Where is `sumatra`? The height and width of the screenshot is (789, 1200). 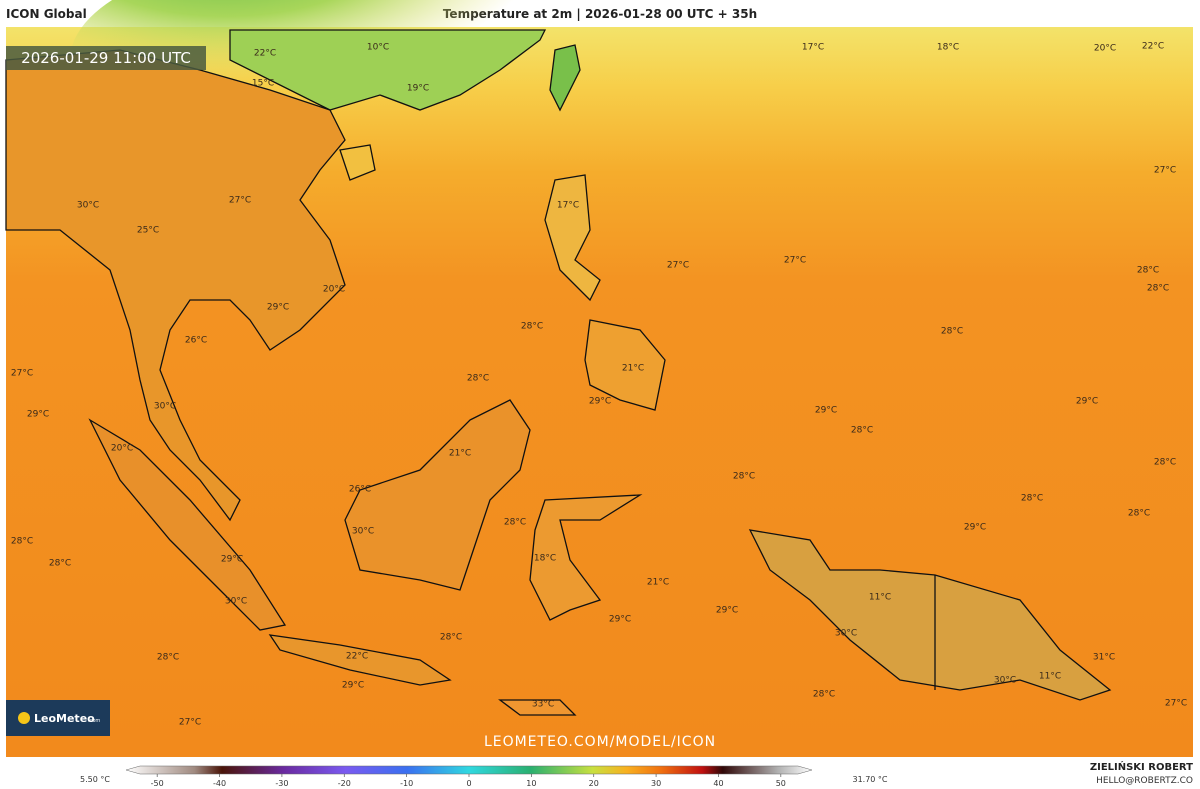
sumatra is located at coordinates (187, 524).